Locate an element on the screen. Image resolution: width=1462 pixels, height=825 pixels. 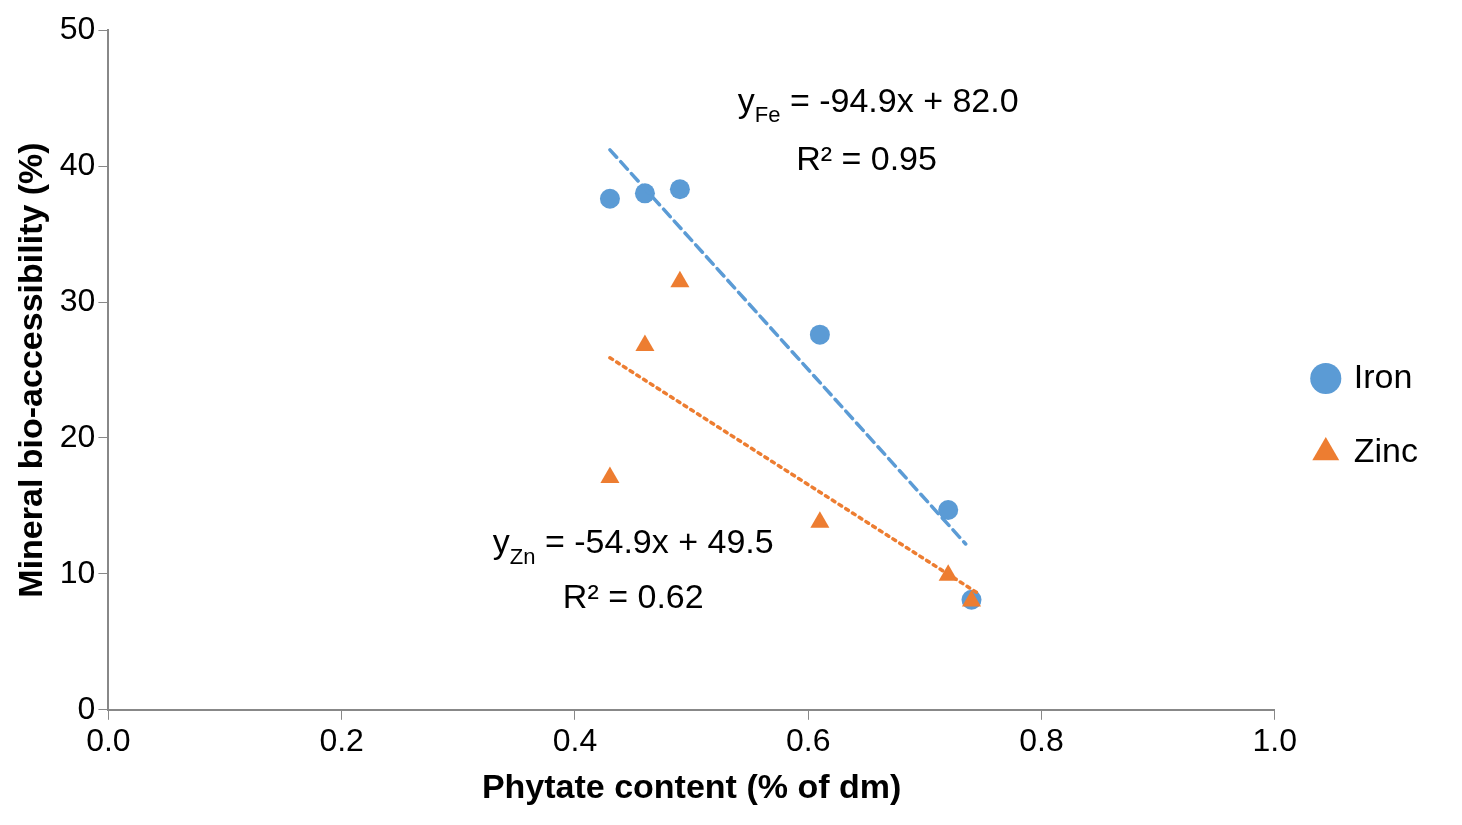
annotation: R² = 0.62 is located at coordinates (633, 595).